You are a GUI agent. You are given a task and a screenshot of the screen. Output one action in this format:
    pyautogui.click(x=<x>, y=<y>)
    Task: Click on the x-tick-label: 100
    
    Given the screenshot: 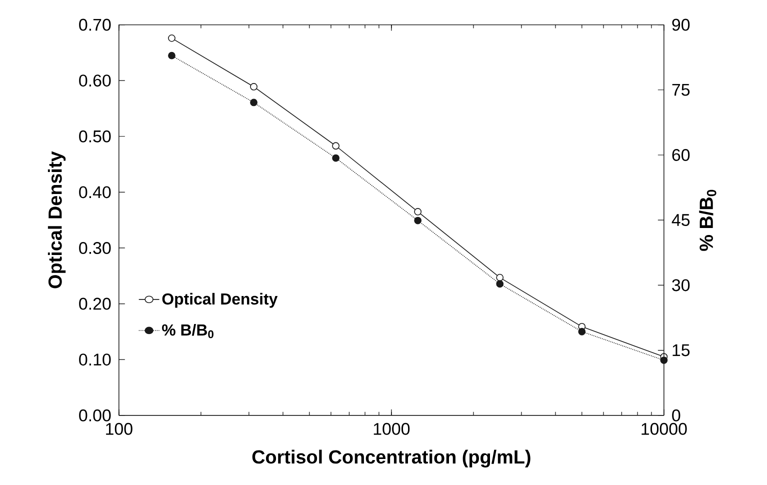 What is the action you would take?
    pyautogui.click(x=119, y=428)
    